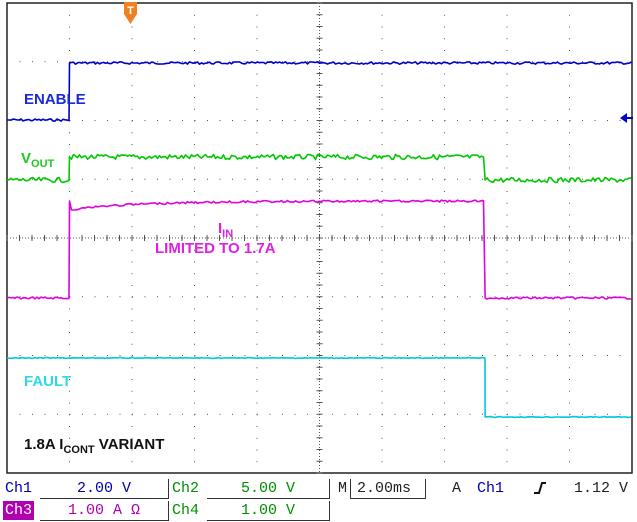 This screenshot has width=637, height=522. I want to click on trigger-position-marker: T, so click(130, 13).